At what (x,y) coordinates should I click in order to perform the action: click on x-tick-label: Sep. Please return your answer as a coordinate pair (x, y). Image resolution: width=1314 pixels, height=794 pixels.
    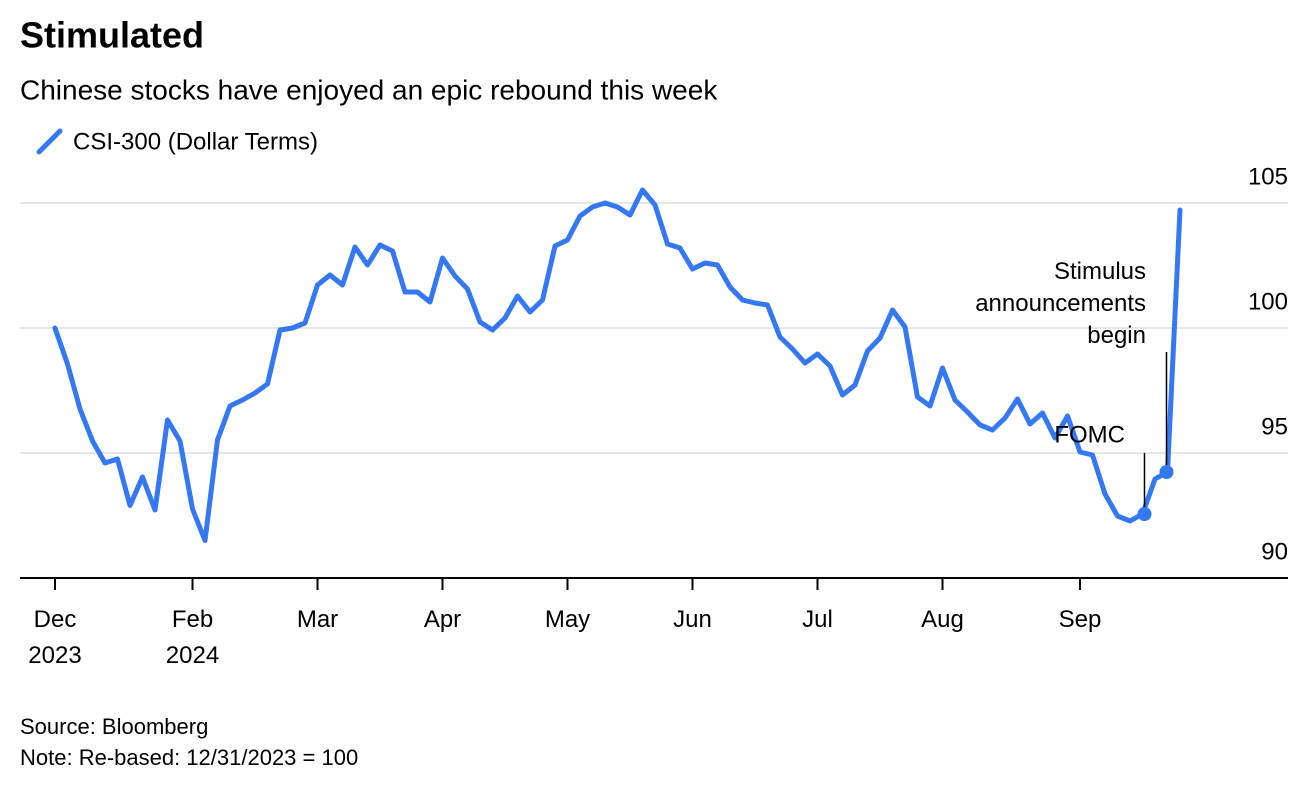
    Looking at the image, I should click on (1080, 619).